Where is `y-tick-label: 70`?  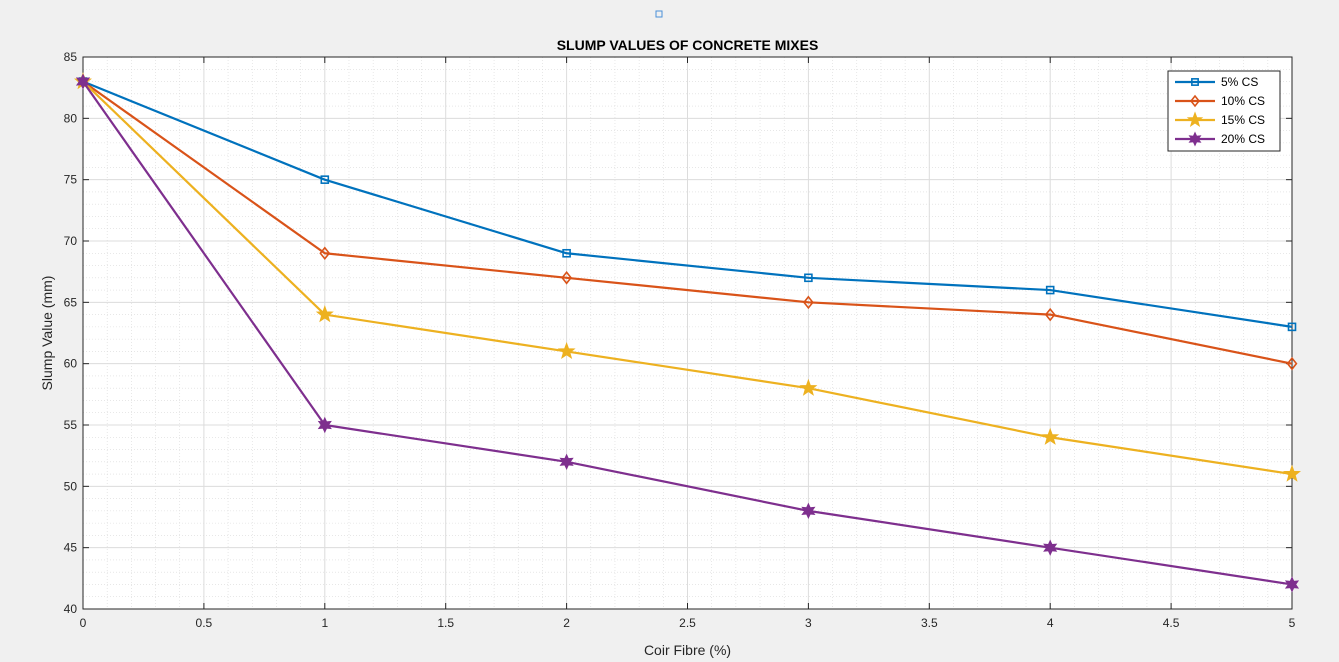 y-tick-label: 70 is located at coordinates (71, 241).